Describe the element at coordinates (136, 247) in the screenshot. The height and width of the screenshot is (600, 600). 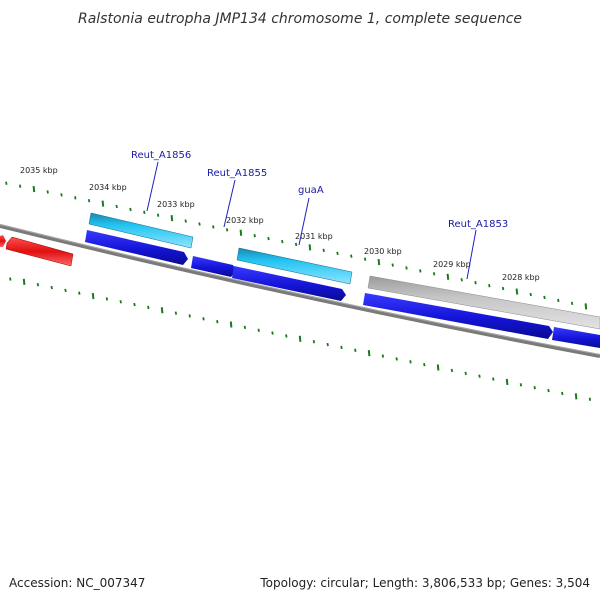
I see `cds-reut-a1856` at that location.